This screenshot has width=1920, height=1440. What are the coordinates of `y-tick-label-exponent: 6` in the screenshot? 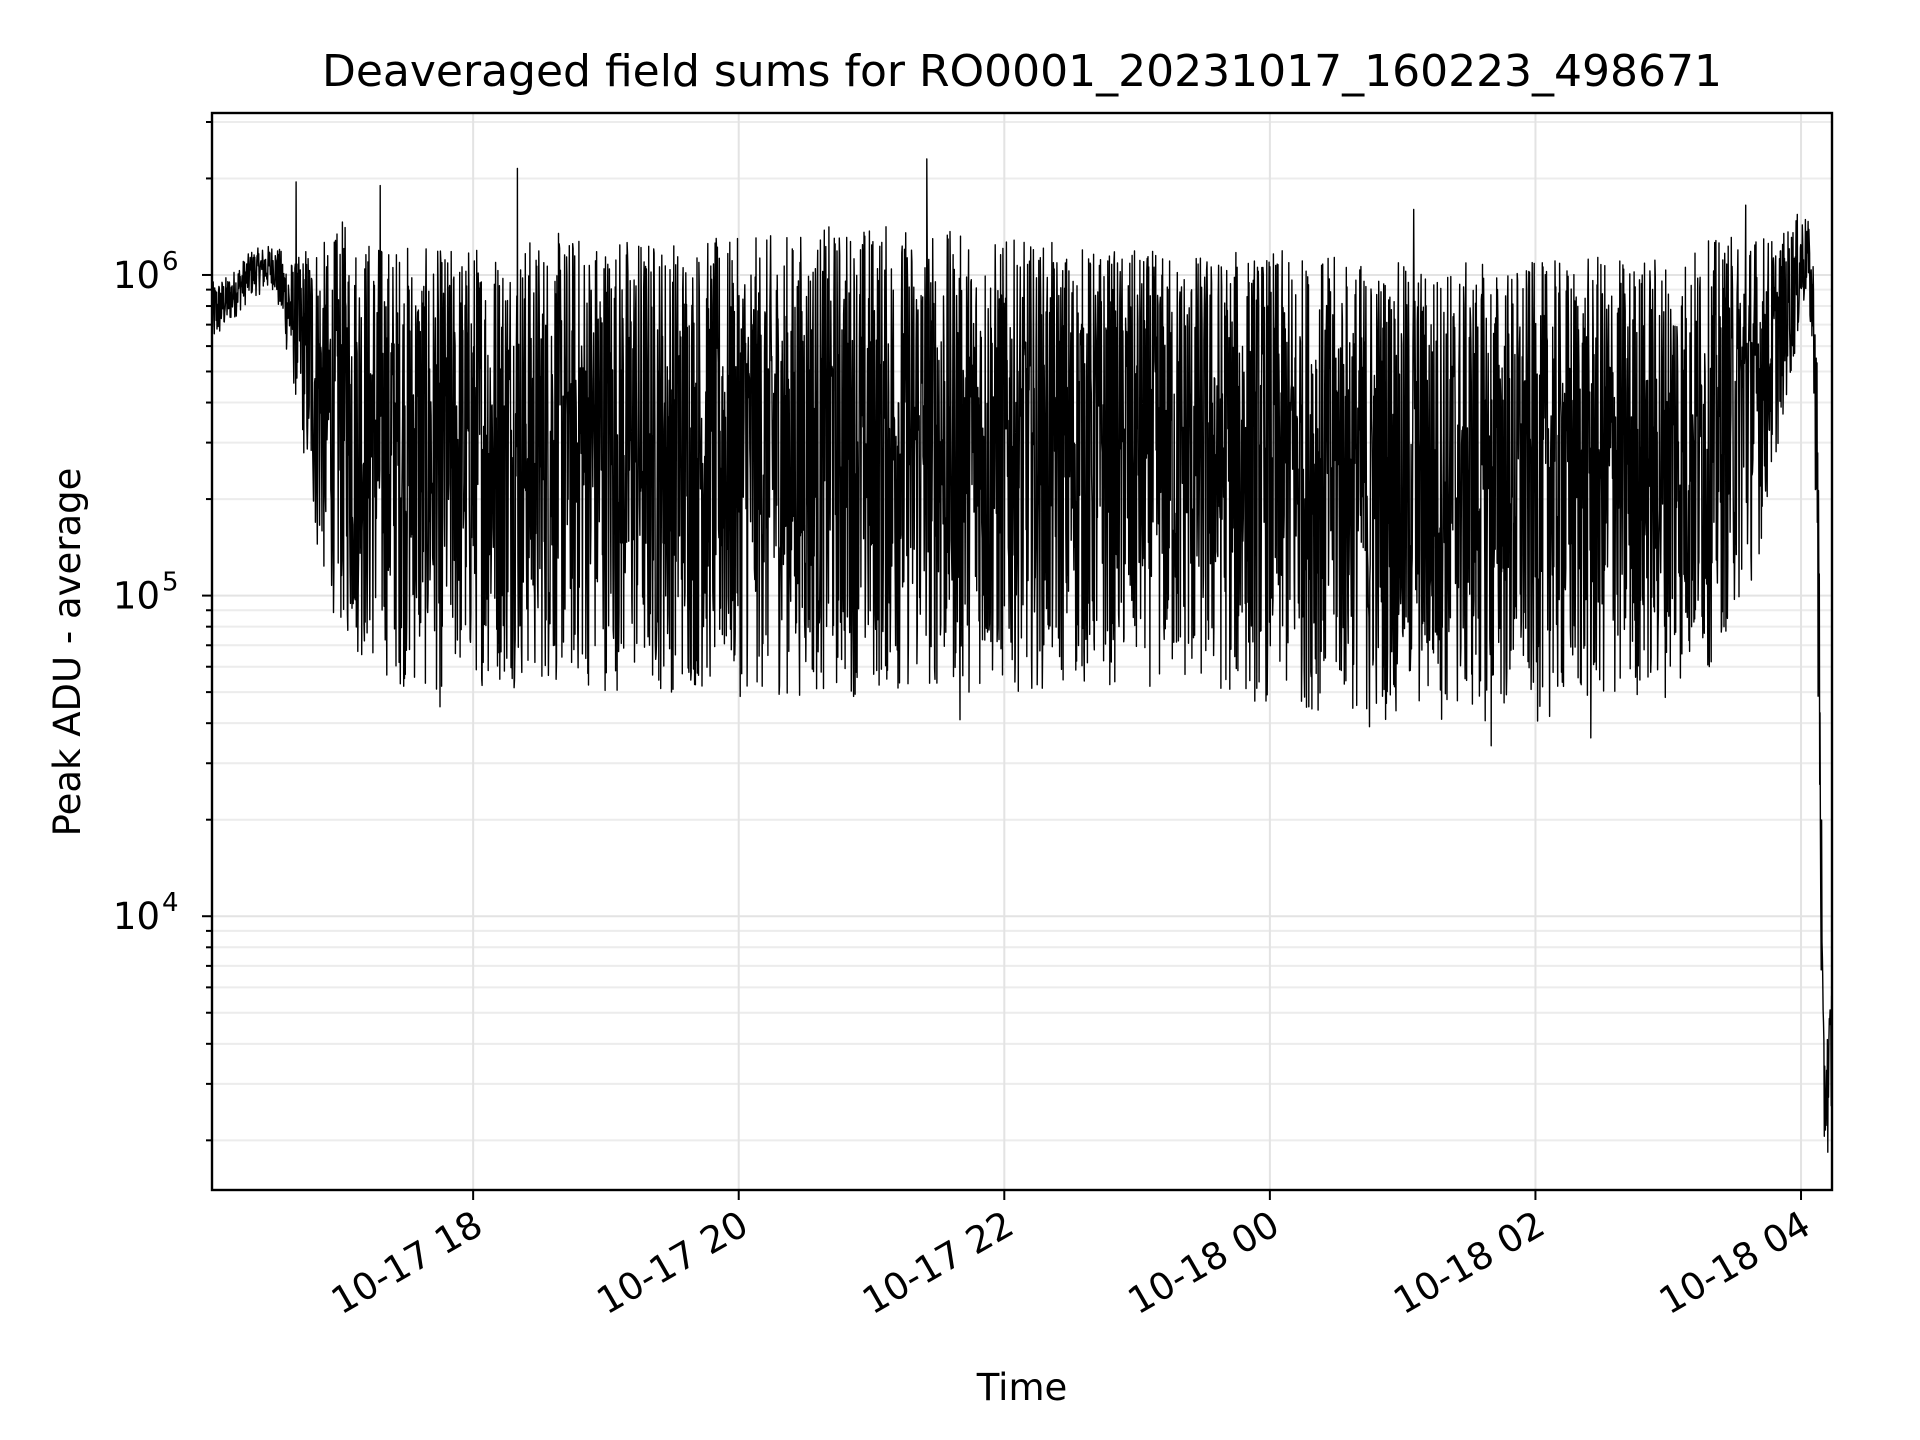 It's located at (170, 262).